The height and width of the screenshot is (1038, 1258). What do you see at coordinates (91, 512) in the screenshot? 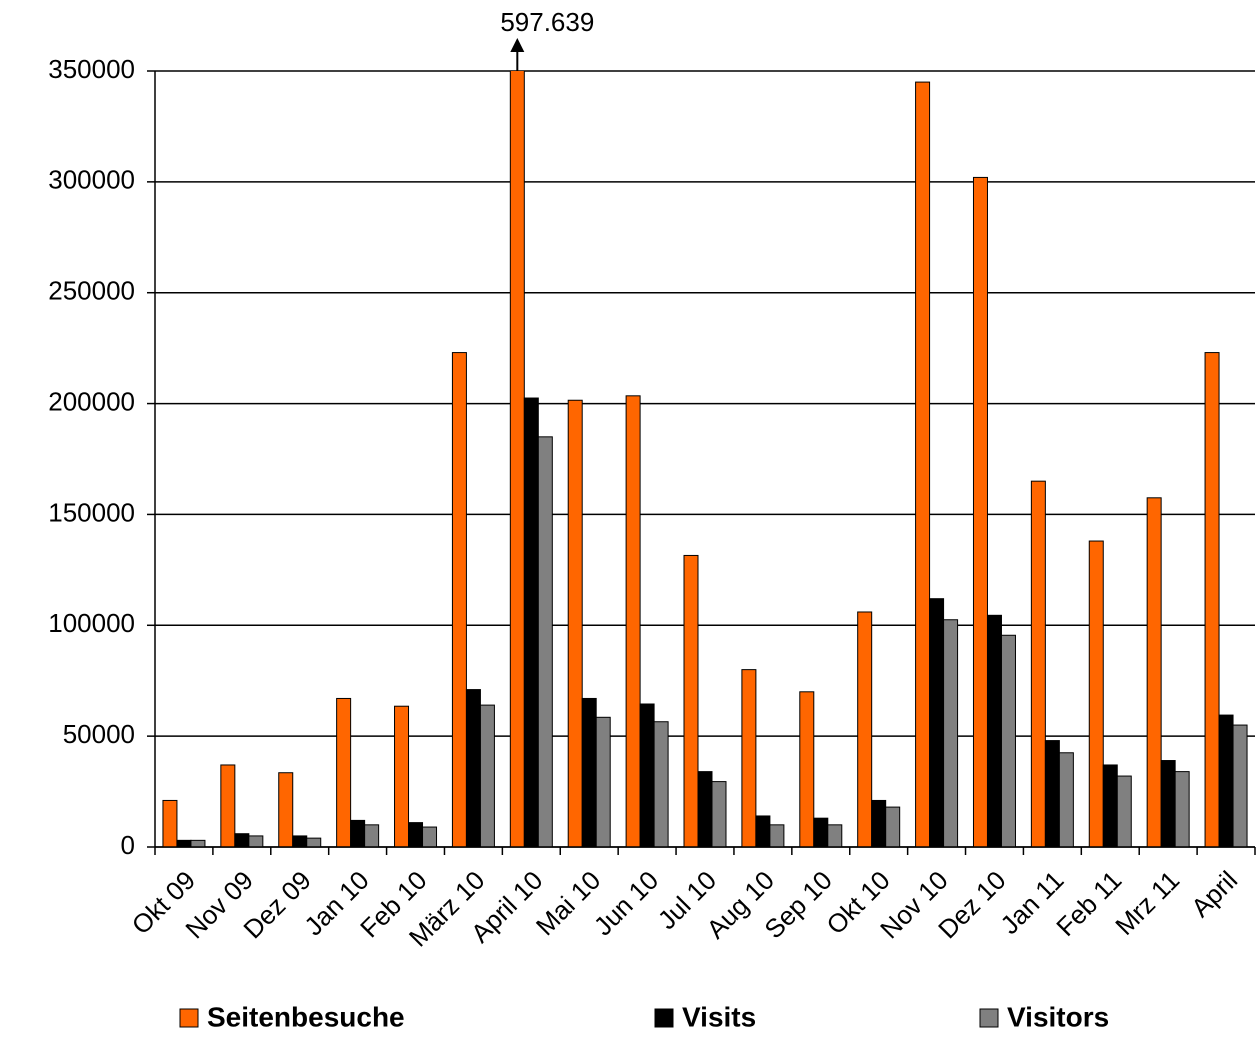
I see `y-tick-label: 150000` at bounding box center [91, 512].